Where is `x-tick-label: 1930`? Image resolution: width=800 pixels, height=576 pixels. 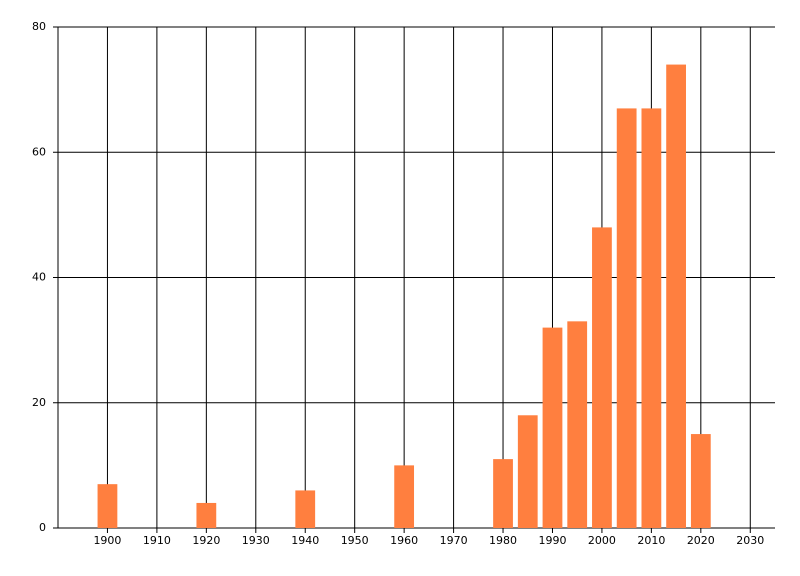 x-tick-label: 1930 is located at coordinates (256, 540).